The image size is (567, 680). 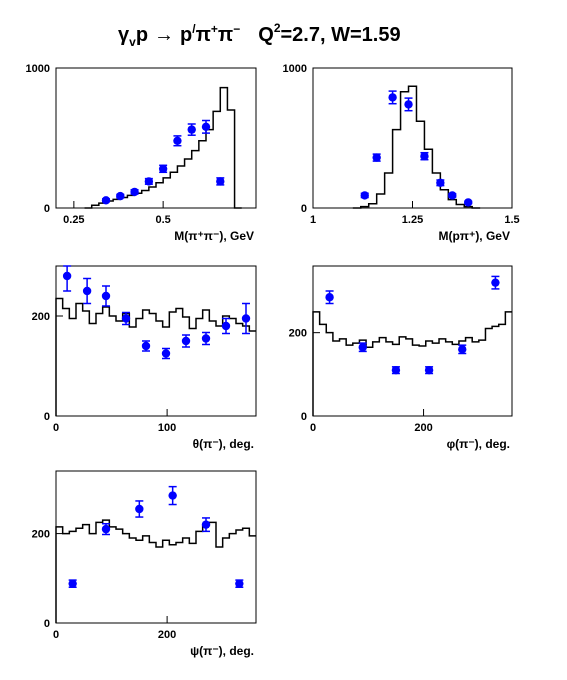 What do you see at coordinates (511, 220) in the screenshot?
I see `x-tick-label: 1.5` at bounding box center [511, 220].